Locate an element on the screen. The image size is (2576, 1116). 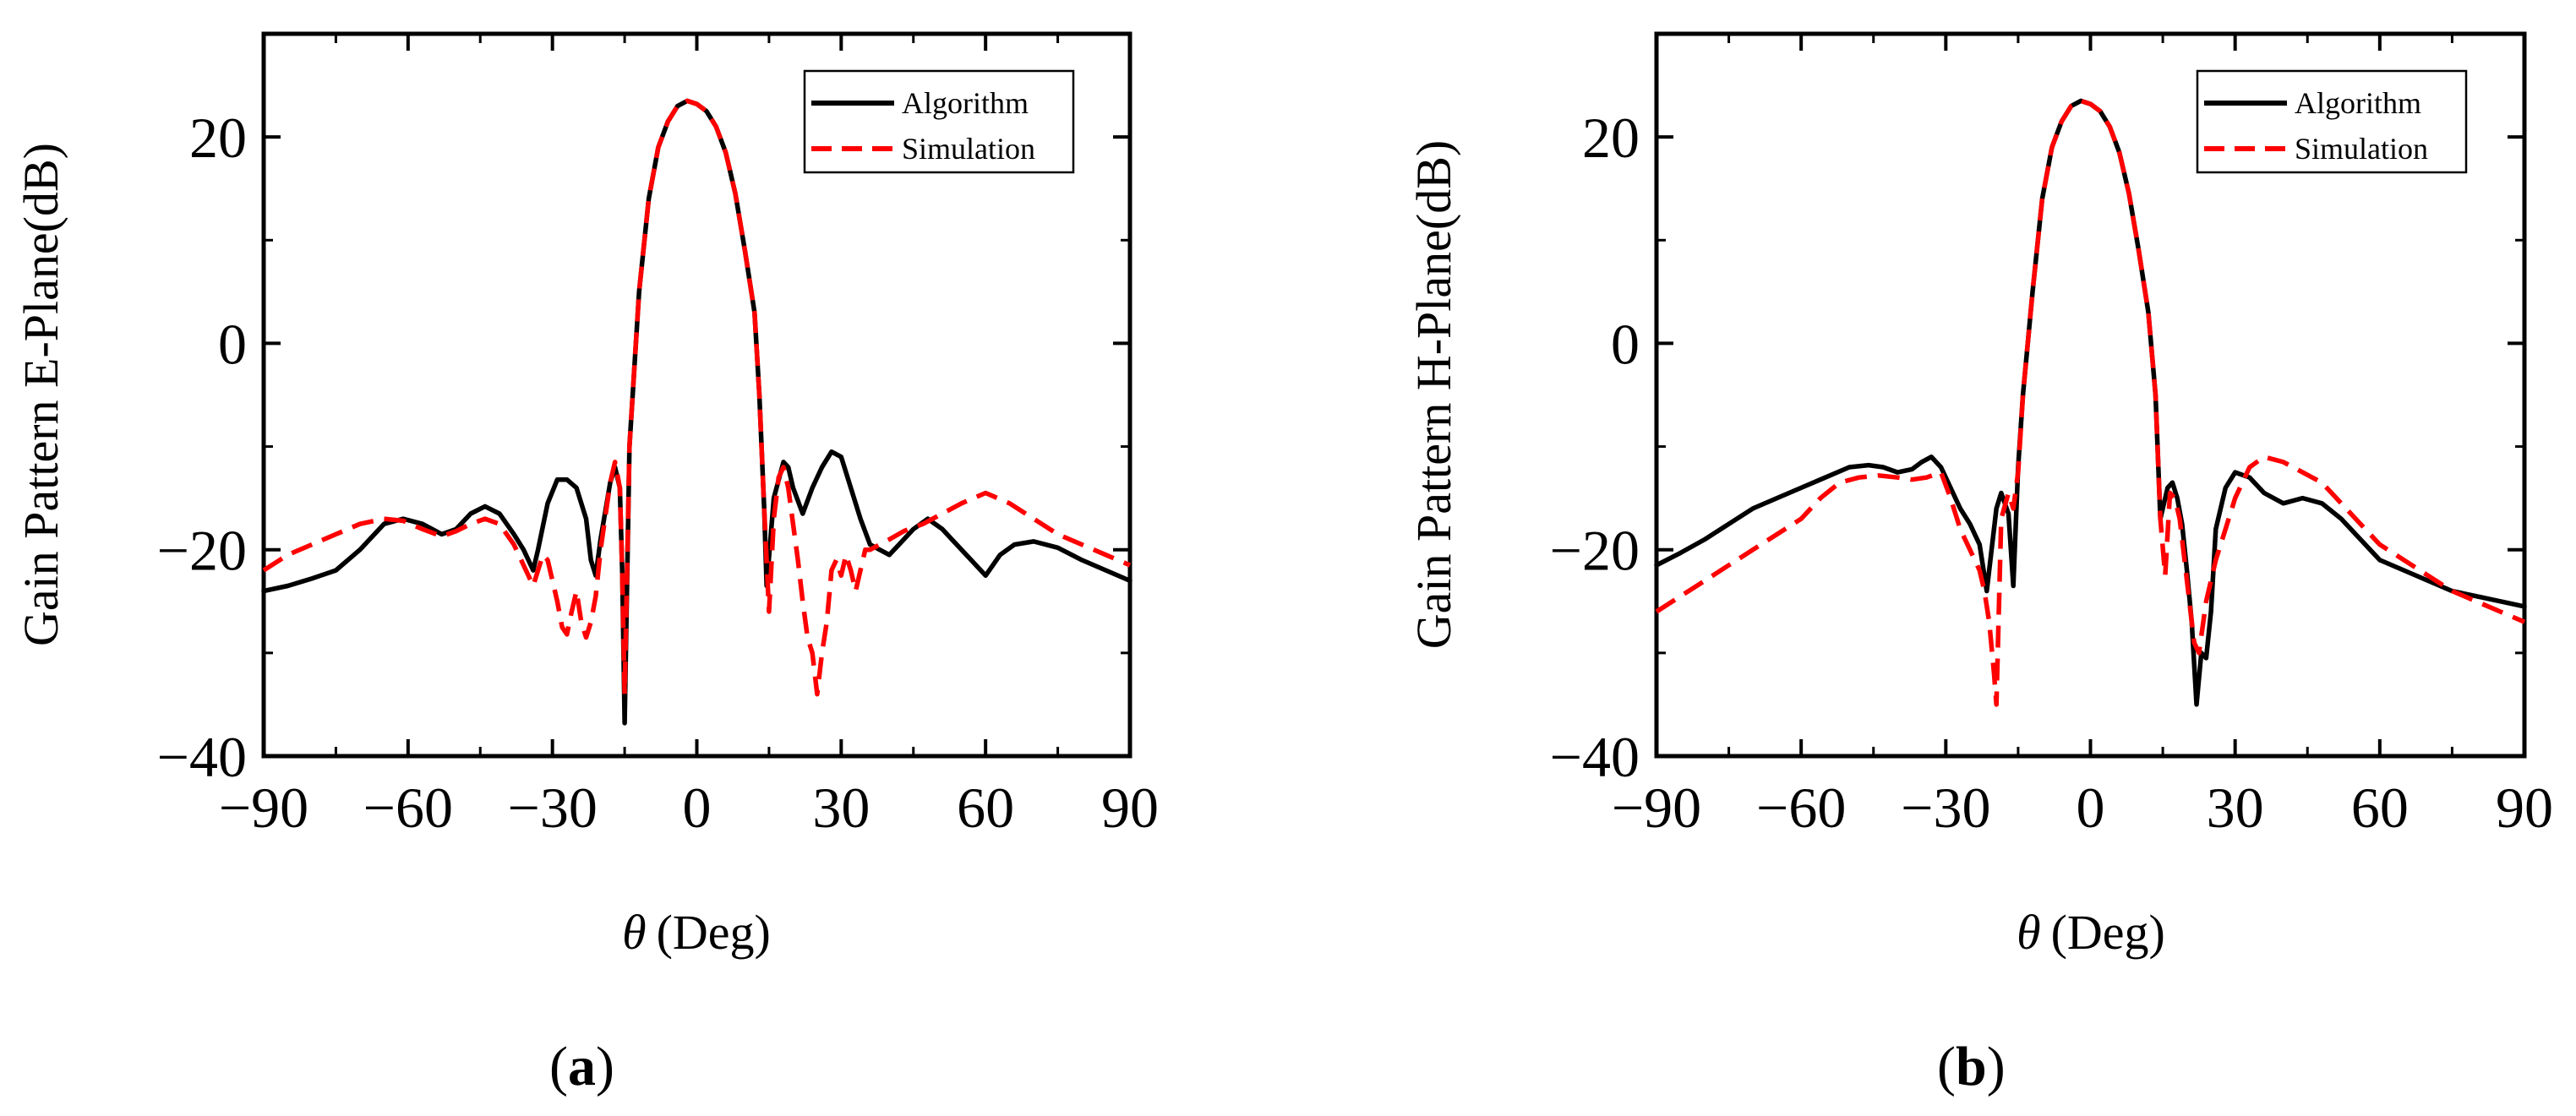
panel-letter: b is located at coordinates (1971, 1066).